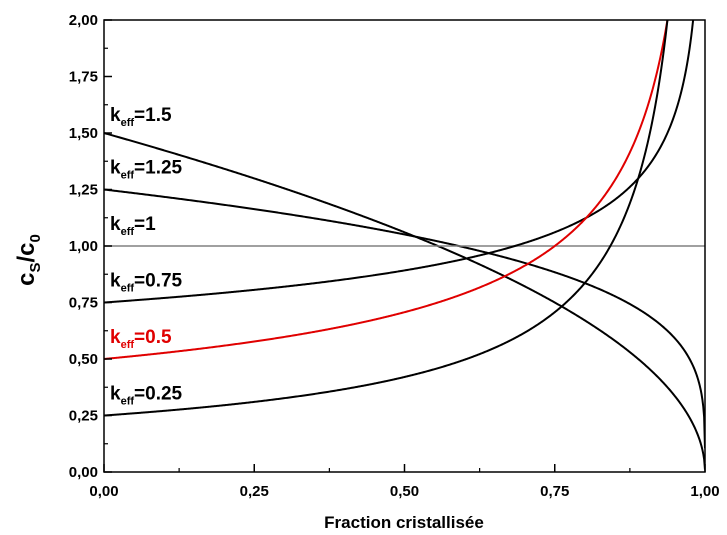 This screenshot has width=727, height=535. What do you see at coordinates (704, 491) in the screenshot?
I see `x-tick-label: 1,00` at bounding box center [704, 491].